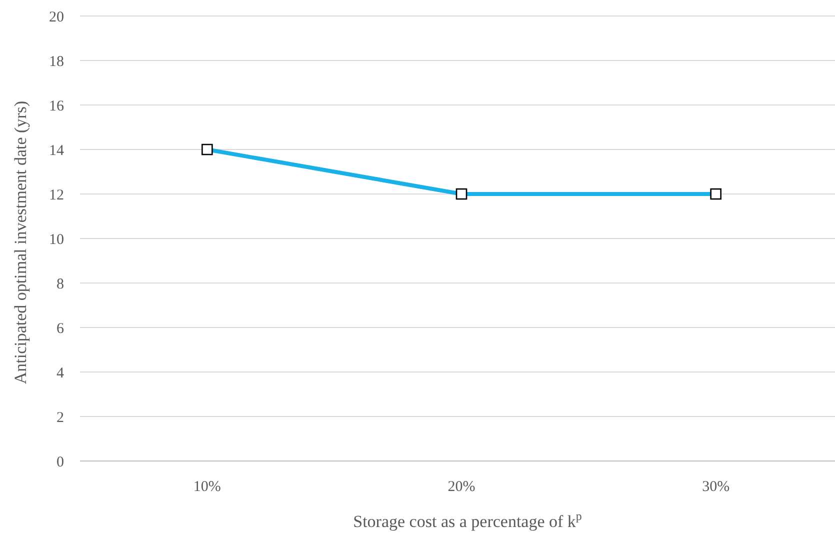 The width and height of the screenshot is (835, 533). Describe the element at coordinates (60, 373) in the screenshot. I see `y-tick-label: 4` at that location.